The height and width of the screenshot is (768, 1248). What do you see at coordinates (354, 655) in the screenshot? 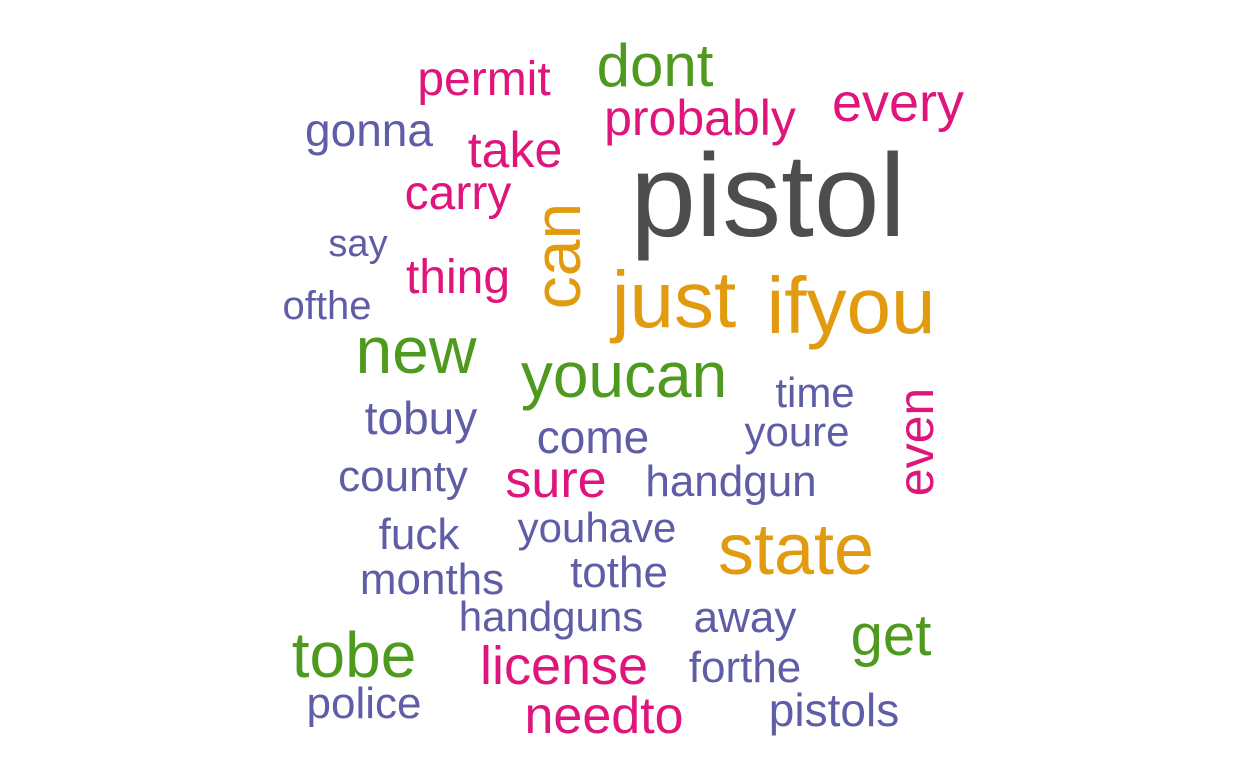
I see `word-tobe: tobe` at bounding box center [354, 655].